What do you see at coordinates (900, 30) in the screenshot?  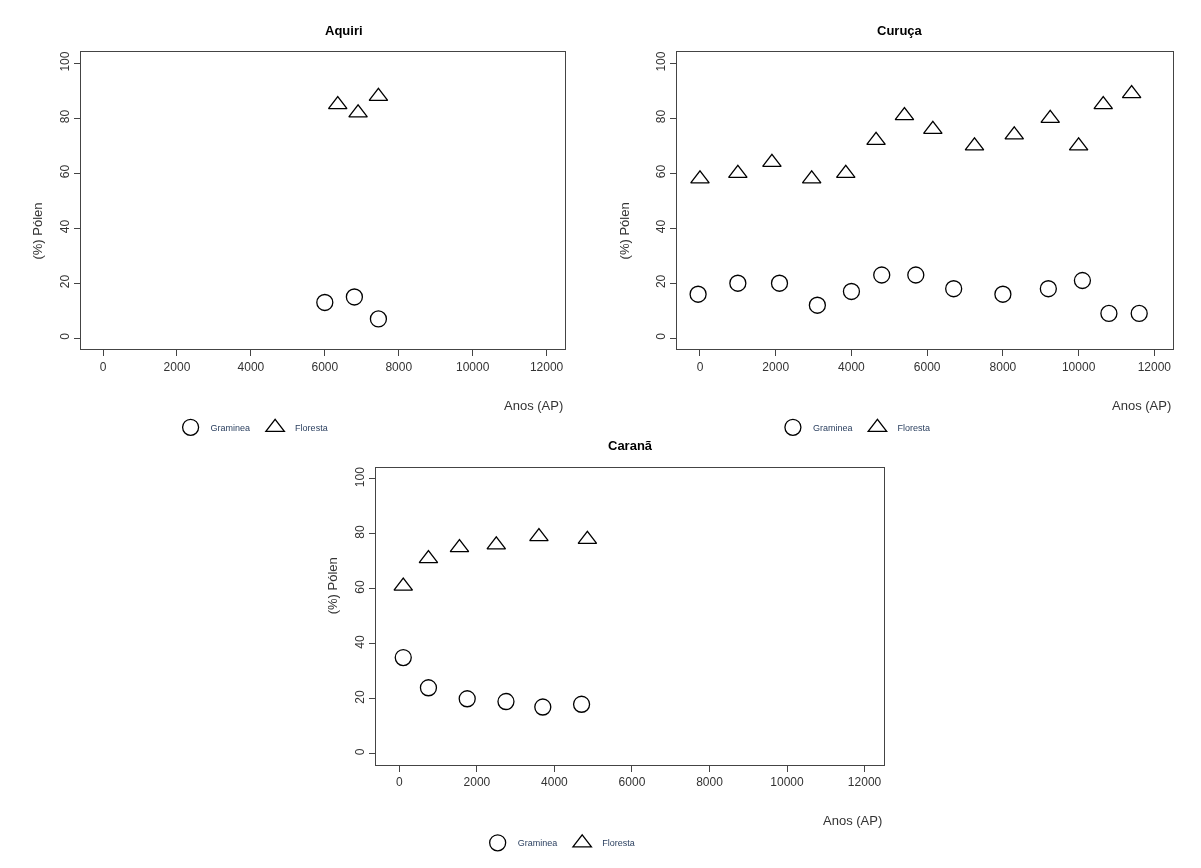 I see `chart-title: Curuça` at bounding box center [900, 30].